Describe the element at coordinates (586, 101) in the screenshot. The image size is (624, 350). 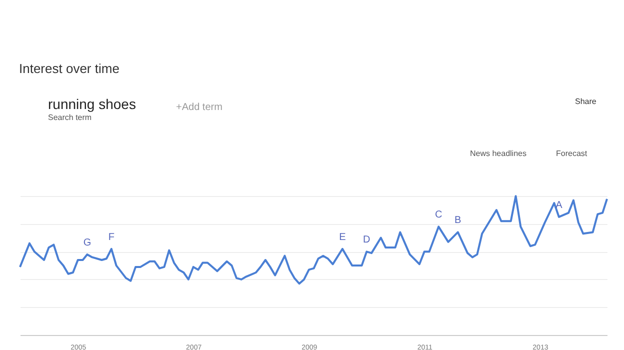
I see `text: Share` at that location.